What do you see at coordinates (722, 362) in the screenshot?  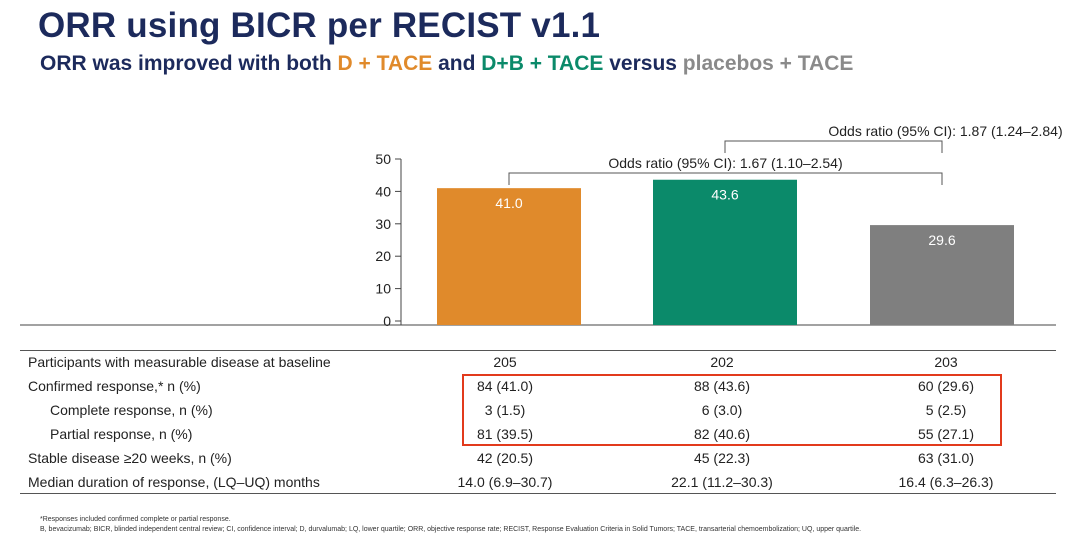 I see `table-cell: 202` at bounding box center [722, 362].